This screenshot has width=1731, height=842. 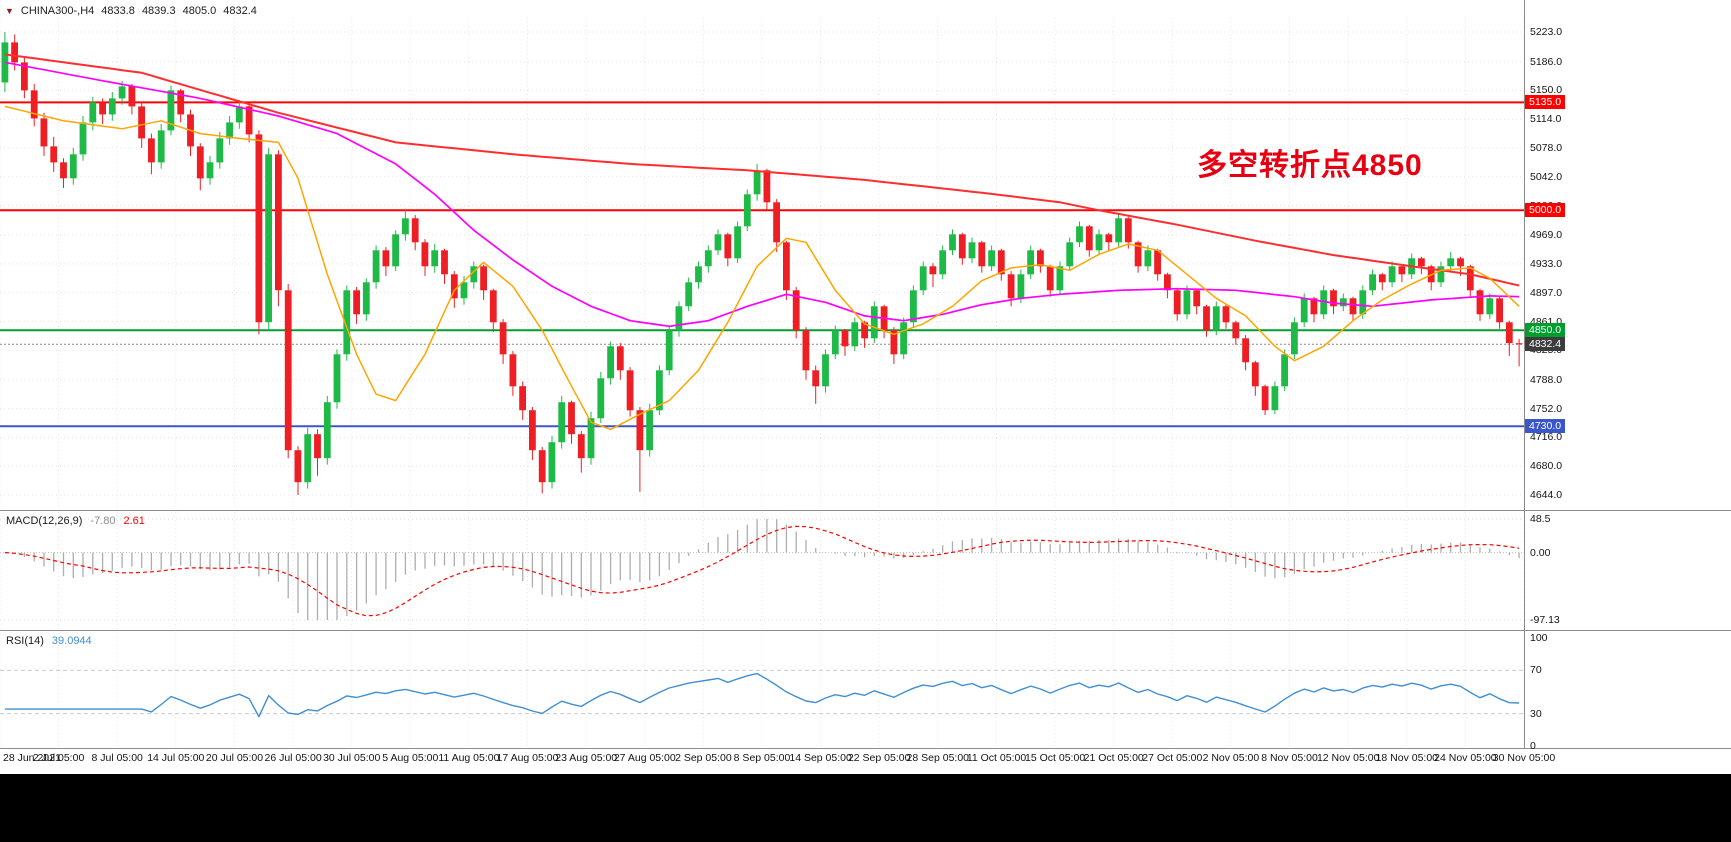 I want to click on date-label: 2 Jul 05:00, so click(x=58, y=758).